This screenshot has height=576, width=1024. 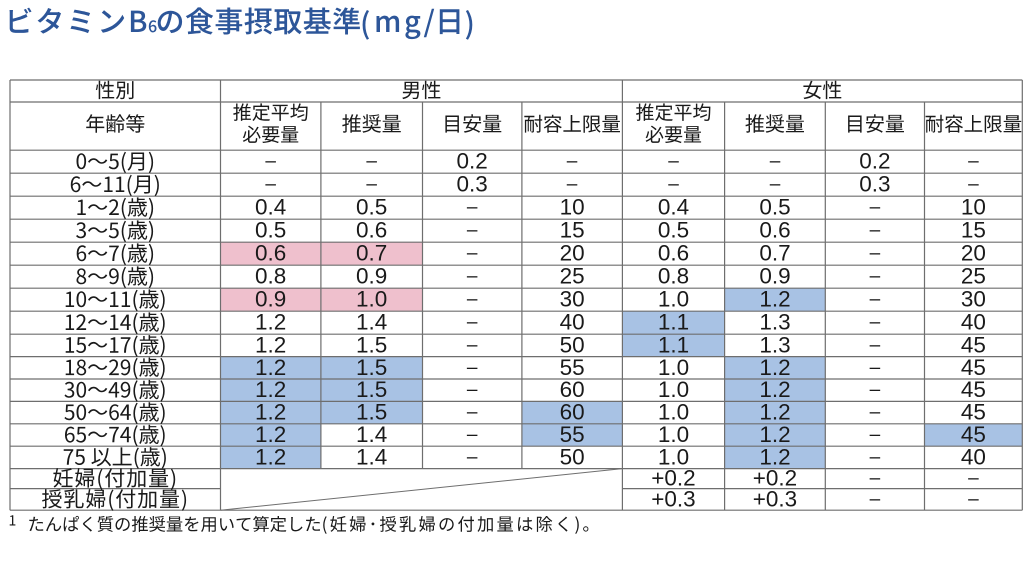 I want to click on svg-text: 25, so click(x=973, y=276).